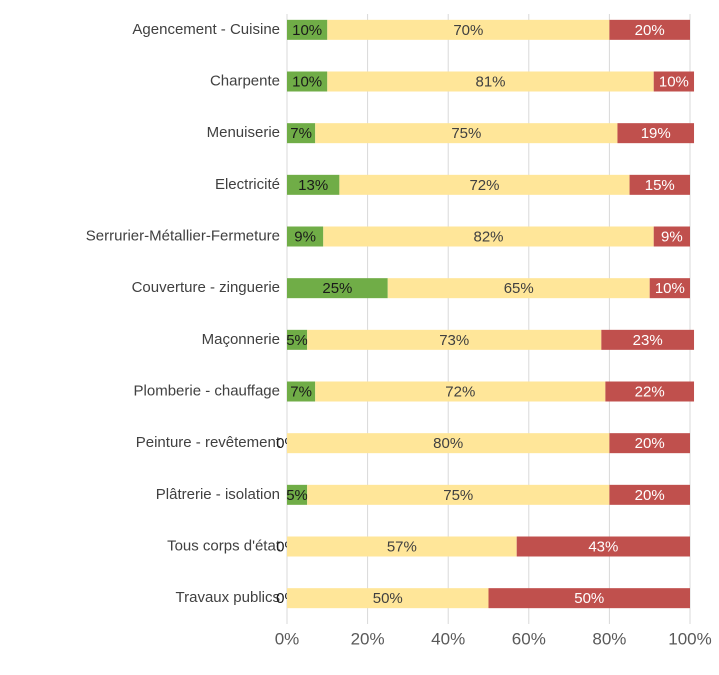 The width and height of the screenshot is (719, 675). I want to click on y-tick-label: Serrurier-Métallier-Fermeture, so click(183, 235).